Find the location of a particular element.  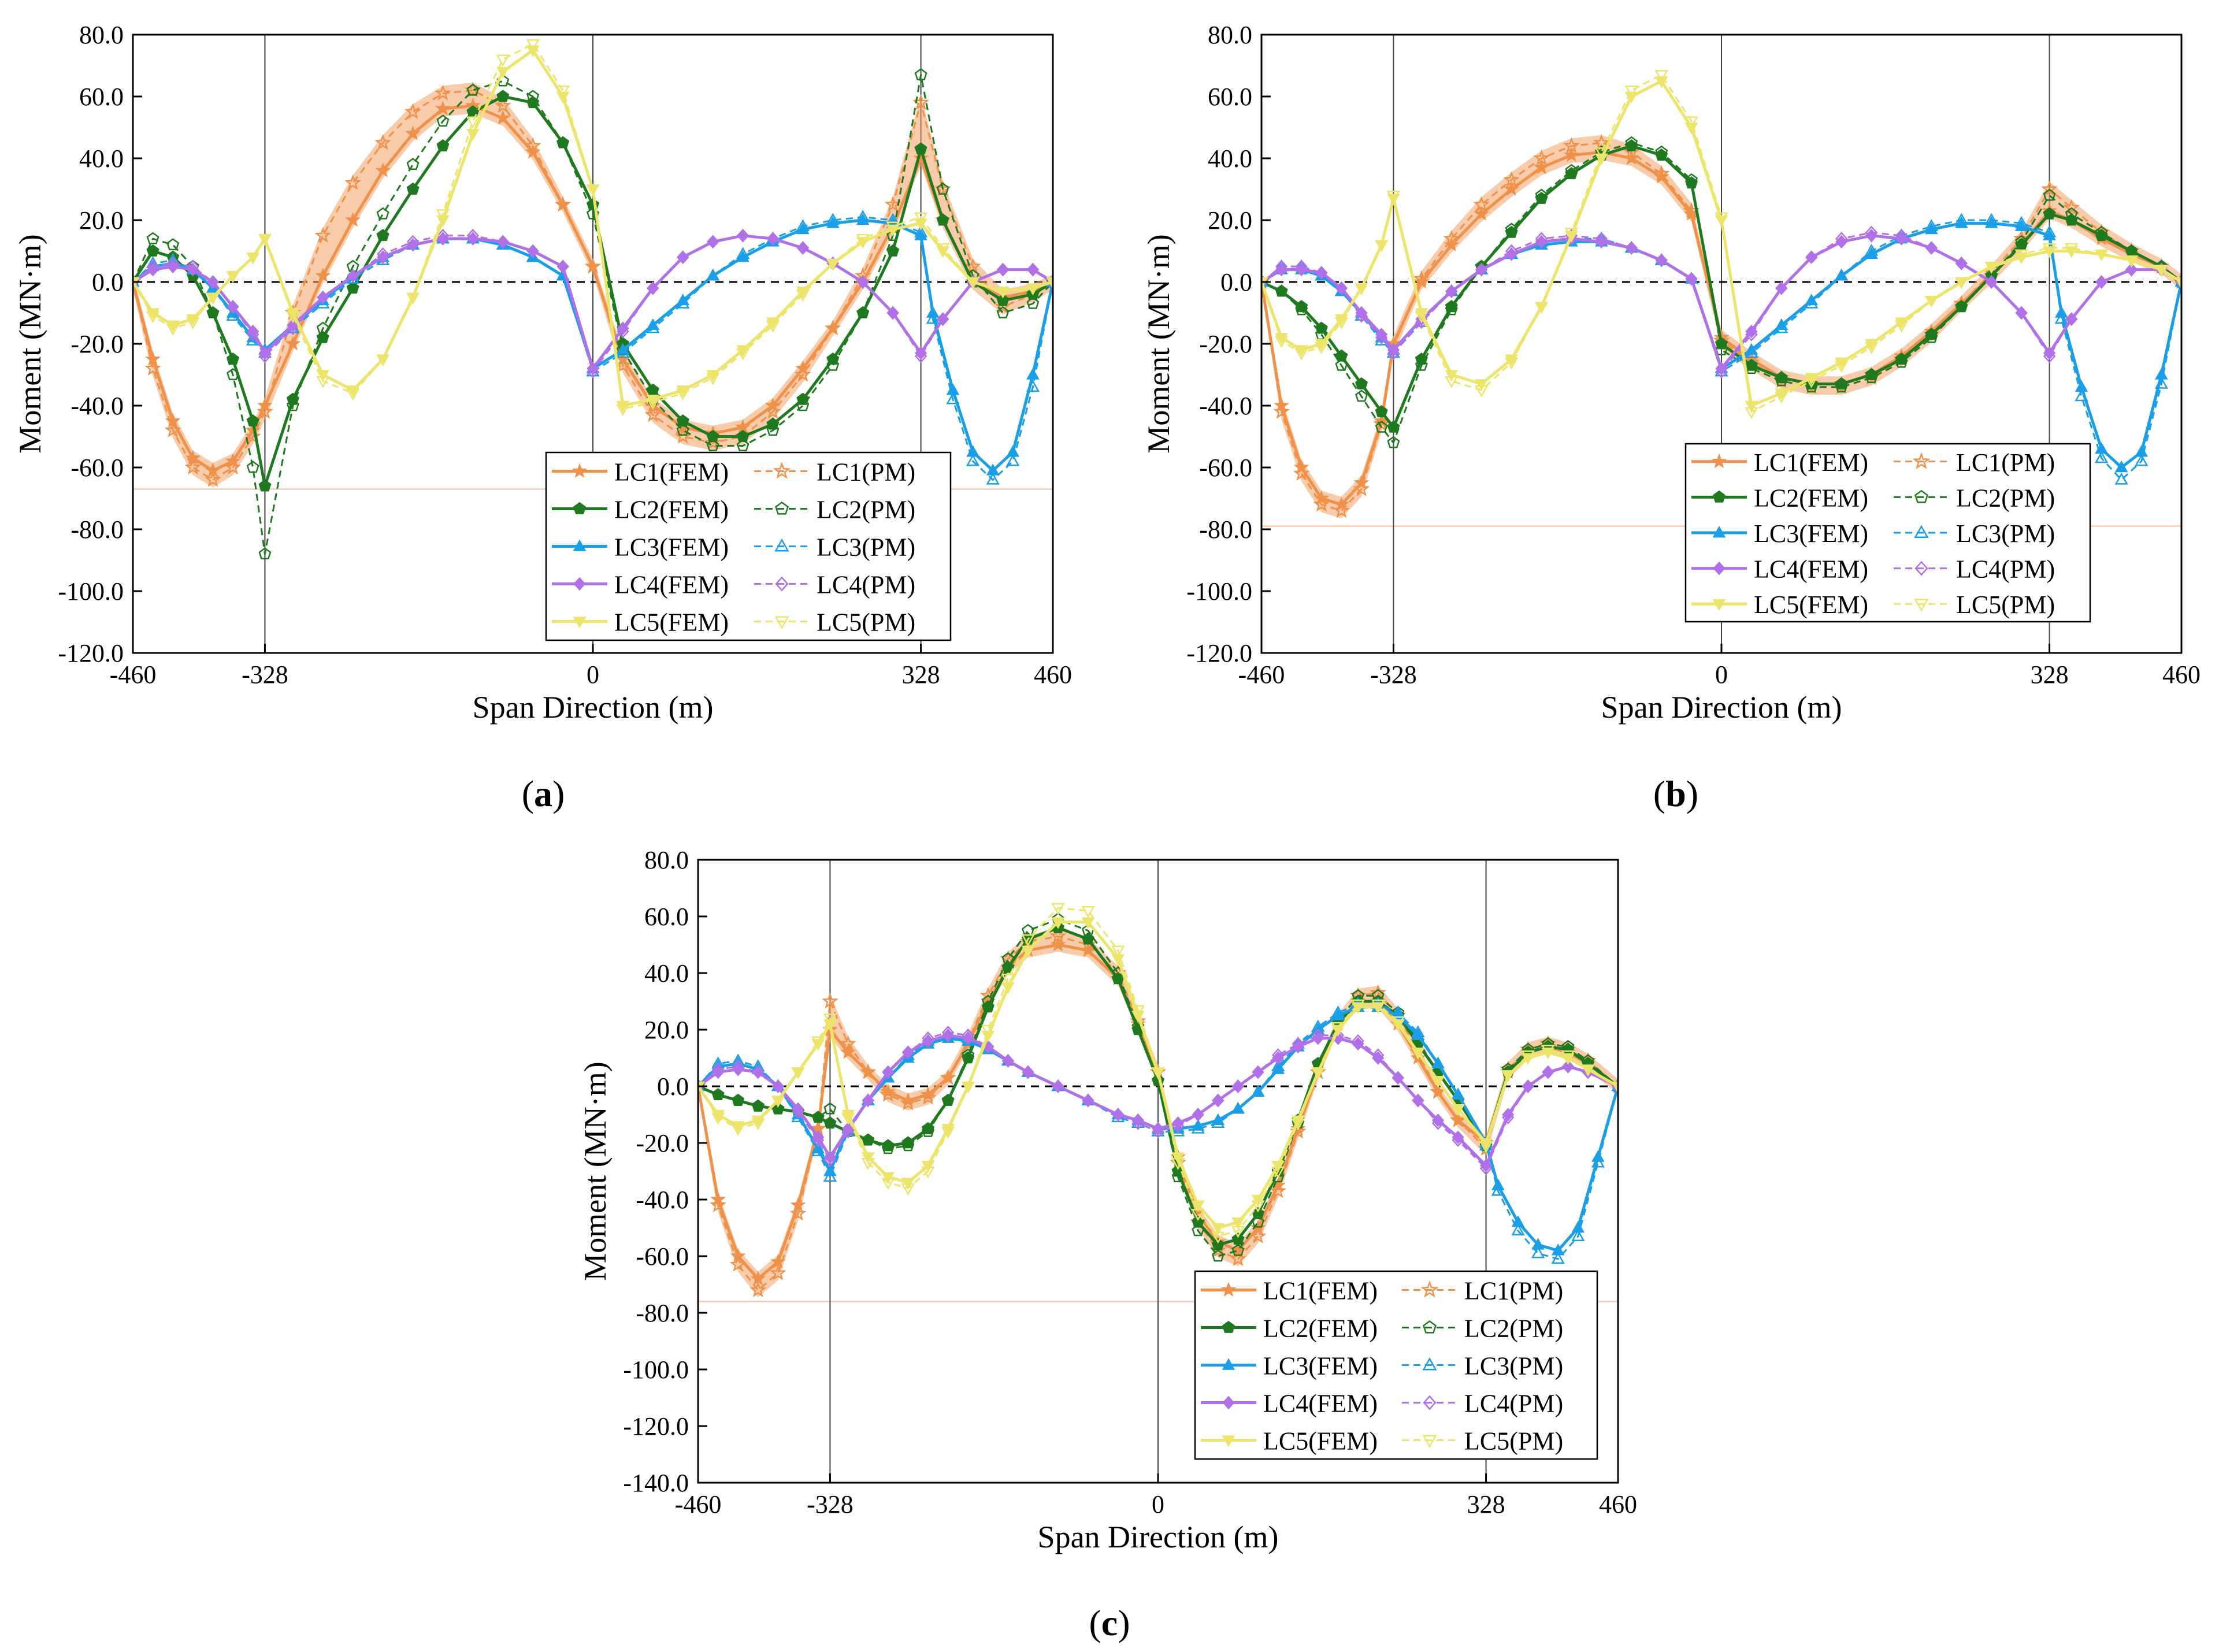

y-tick-label: 80.0 is located at coordinates (666, 860).